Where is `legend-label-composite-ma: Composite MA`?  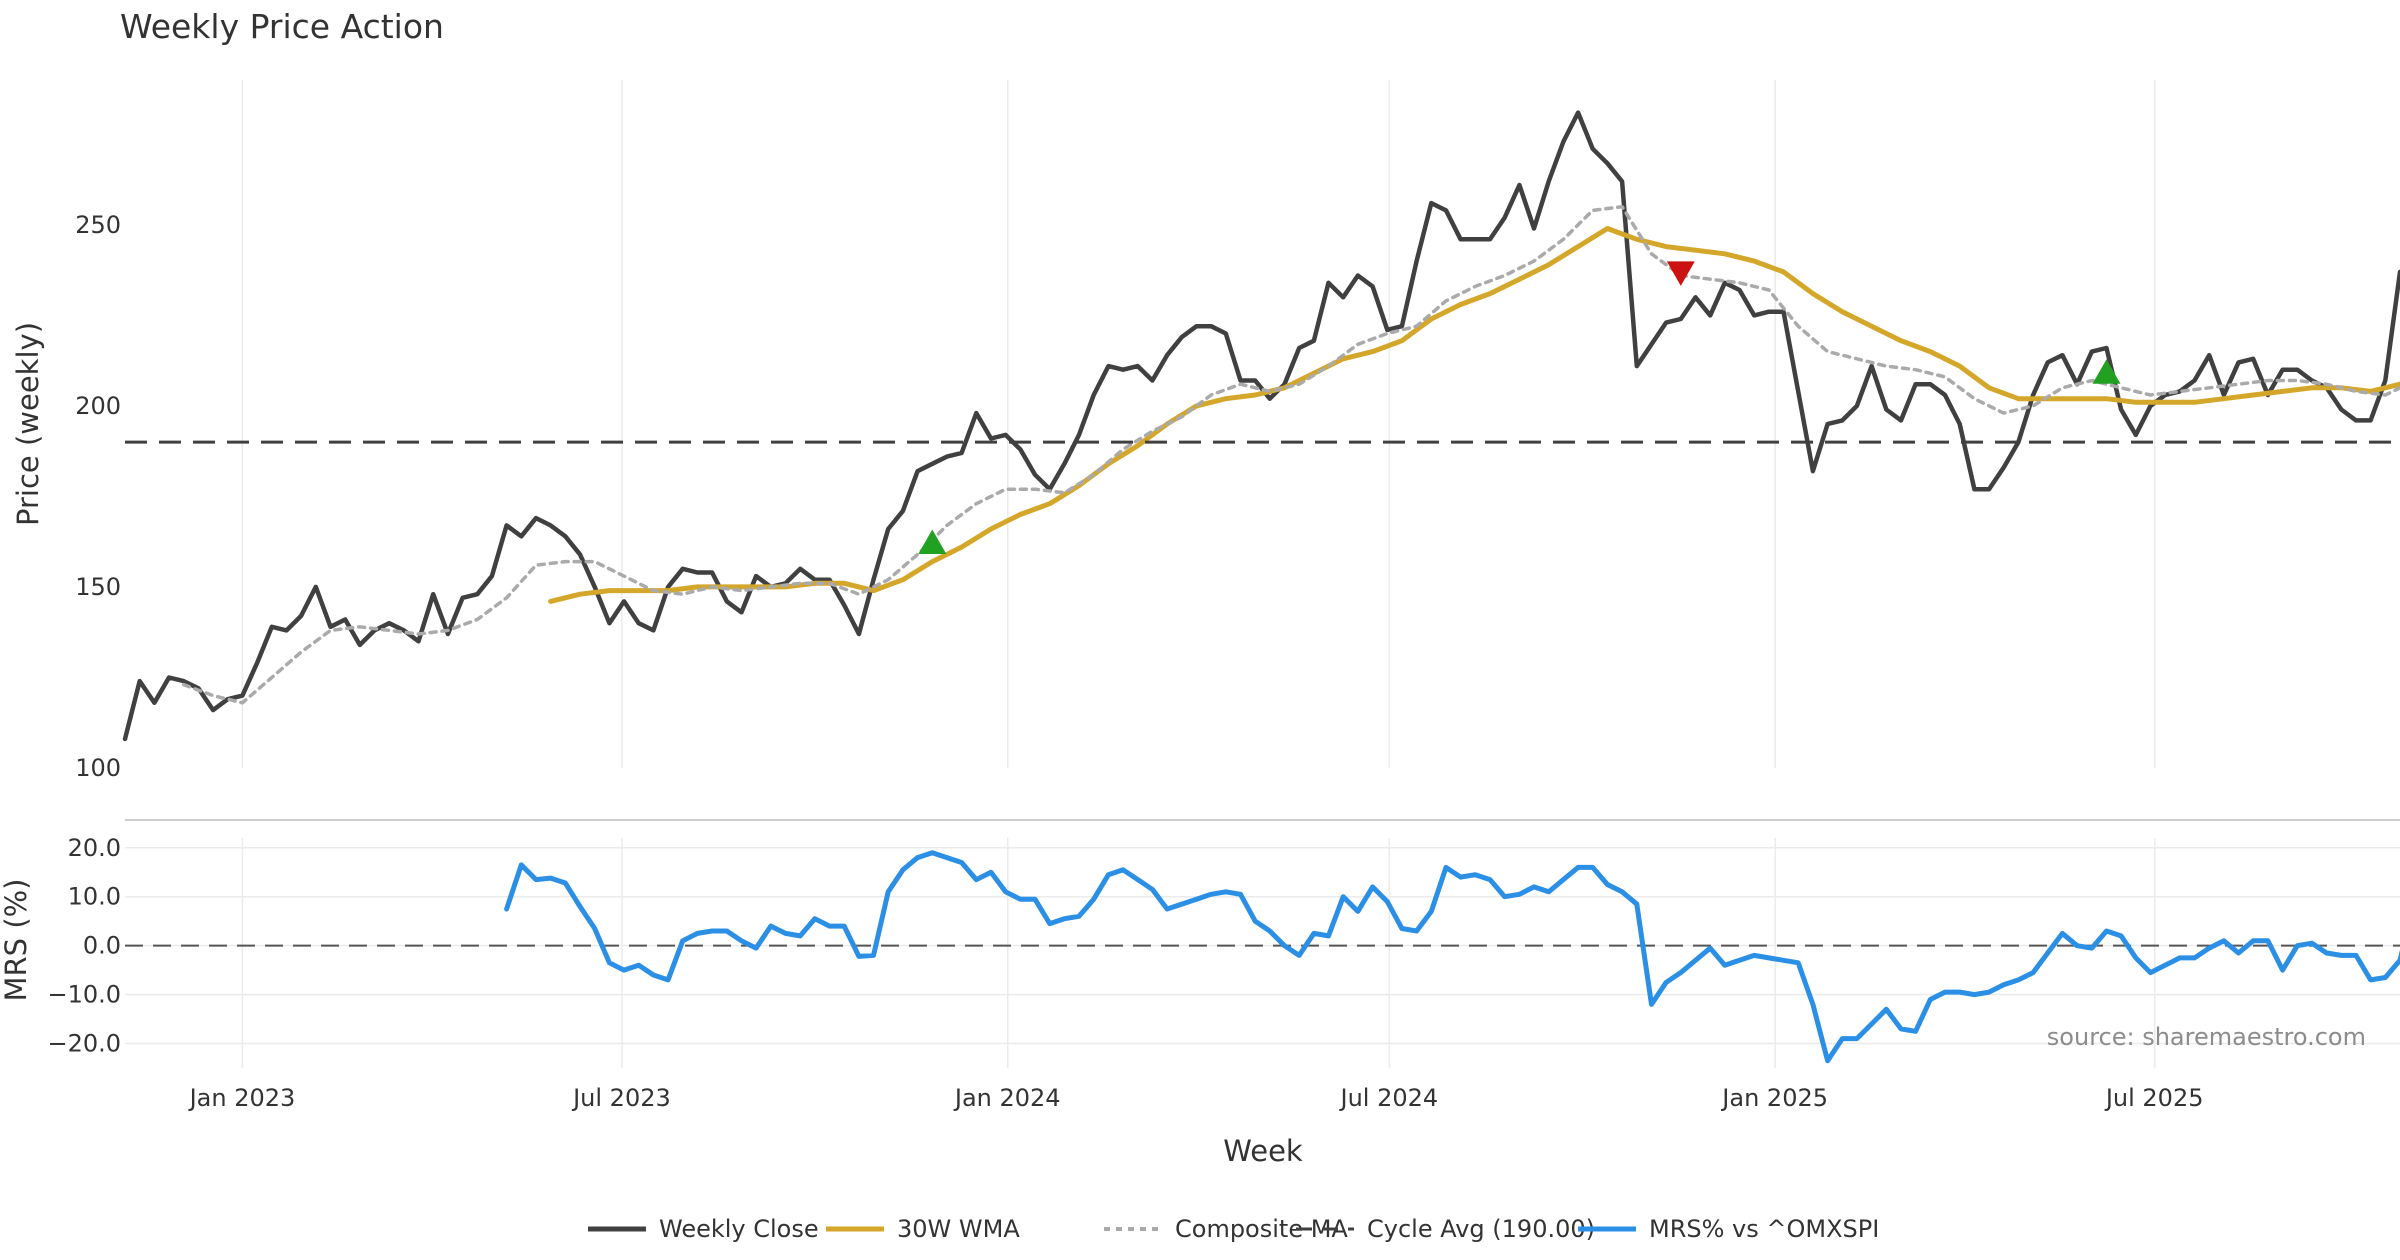
legend-label-composite-ma: Composite MA is located at coordinates (1261, 1229).